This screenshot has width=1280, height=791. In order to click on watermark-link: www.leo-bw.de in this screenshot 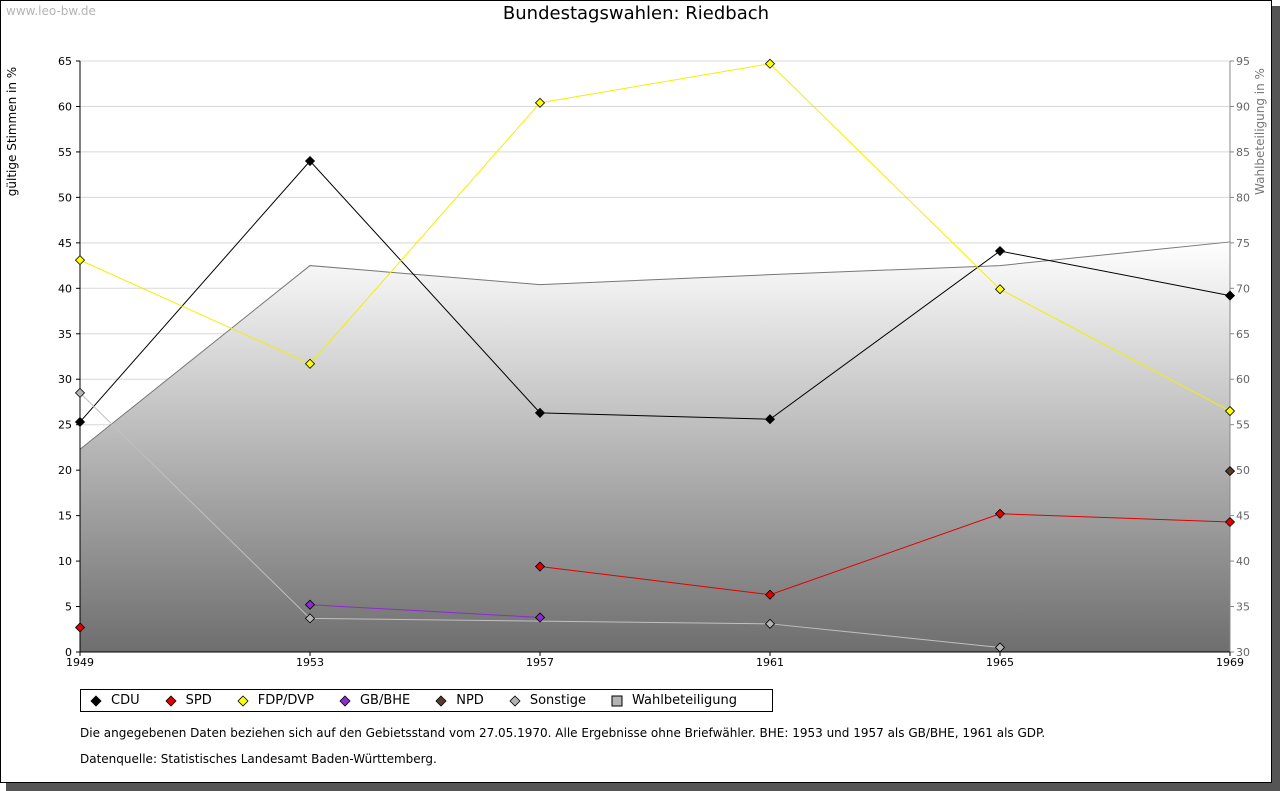, I will do `click(51, 11)`.